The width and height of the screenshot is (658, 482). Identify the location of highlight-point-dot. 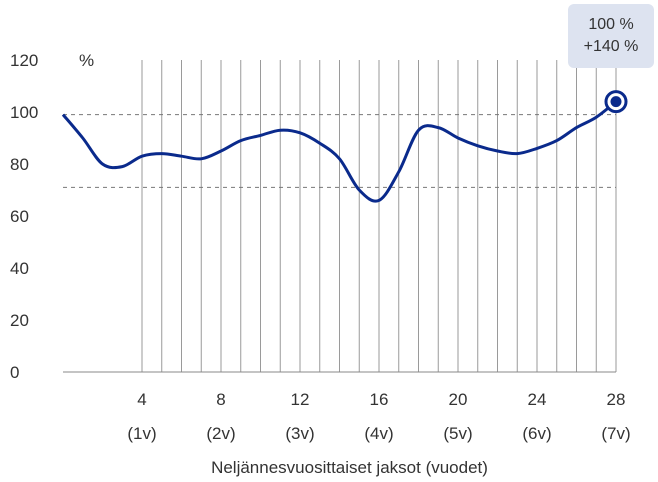
(616, 102).